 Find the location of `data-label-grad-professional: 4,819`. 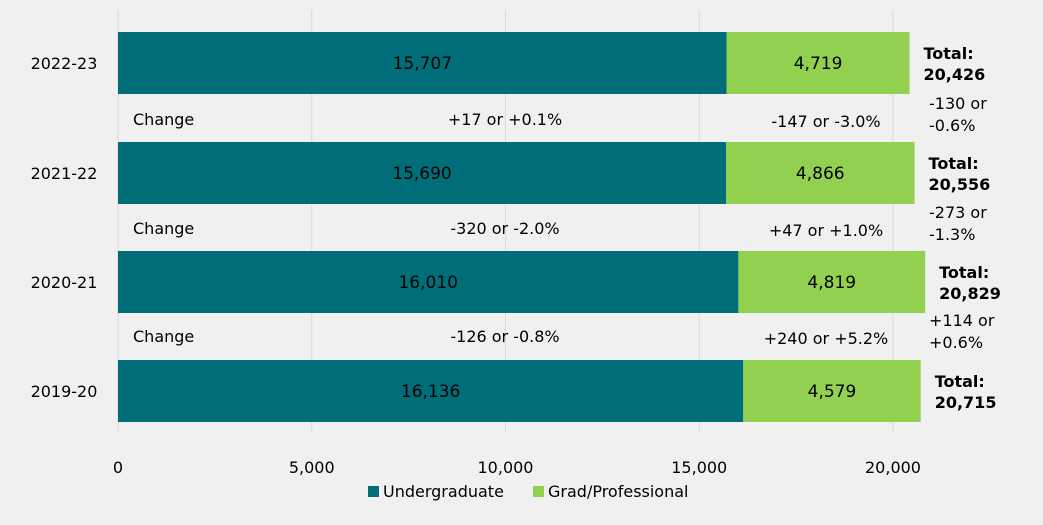

data-label-grad-professional: 4,819 is located at coordinates (831, 283).